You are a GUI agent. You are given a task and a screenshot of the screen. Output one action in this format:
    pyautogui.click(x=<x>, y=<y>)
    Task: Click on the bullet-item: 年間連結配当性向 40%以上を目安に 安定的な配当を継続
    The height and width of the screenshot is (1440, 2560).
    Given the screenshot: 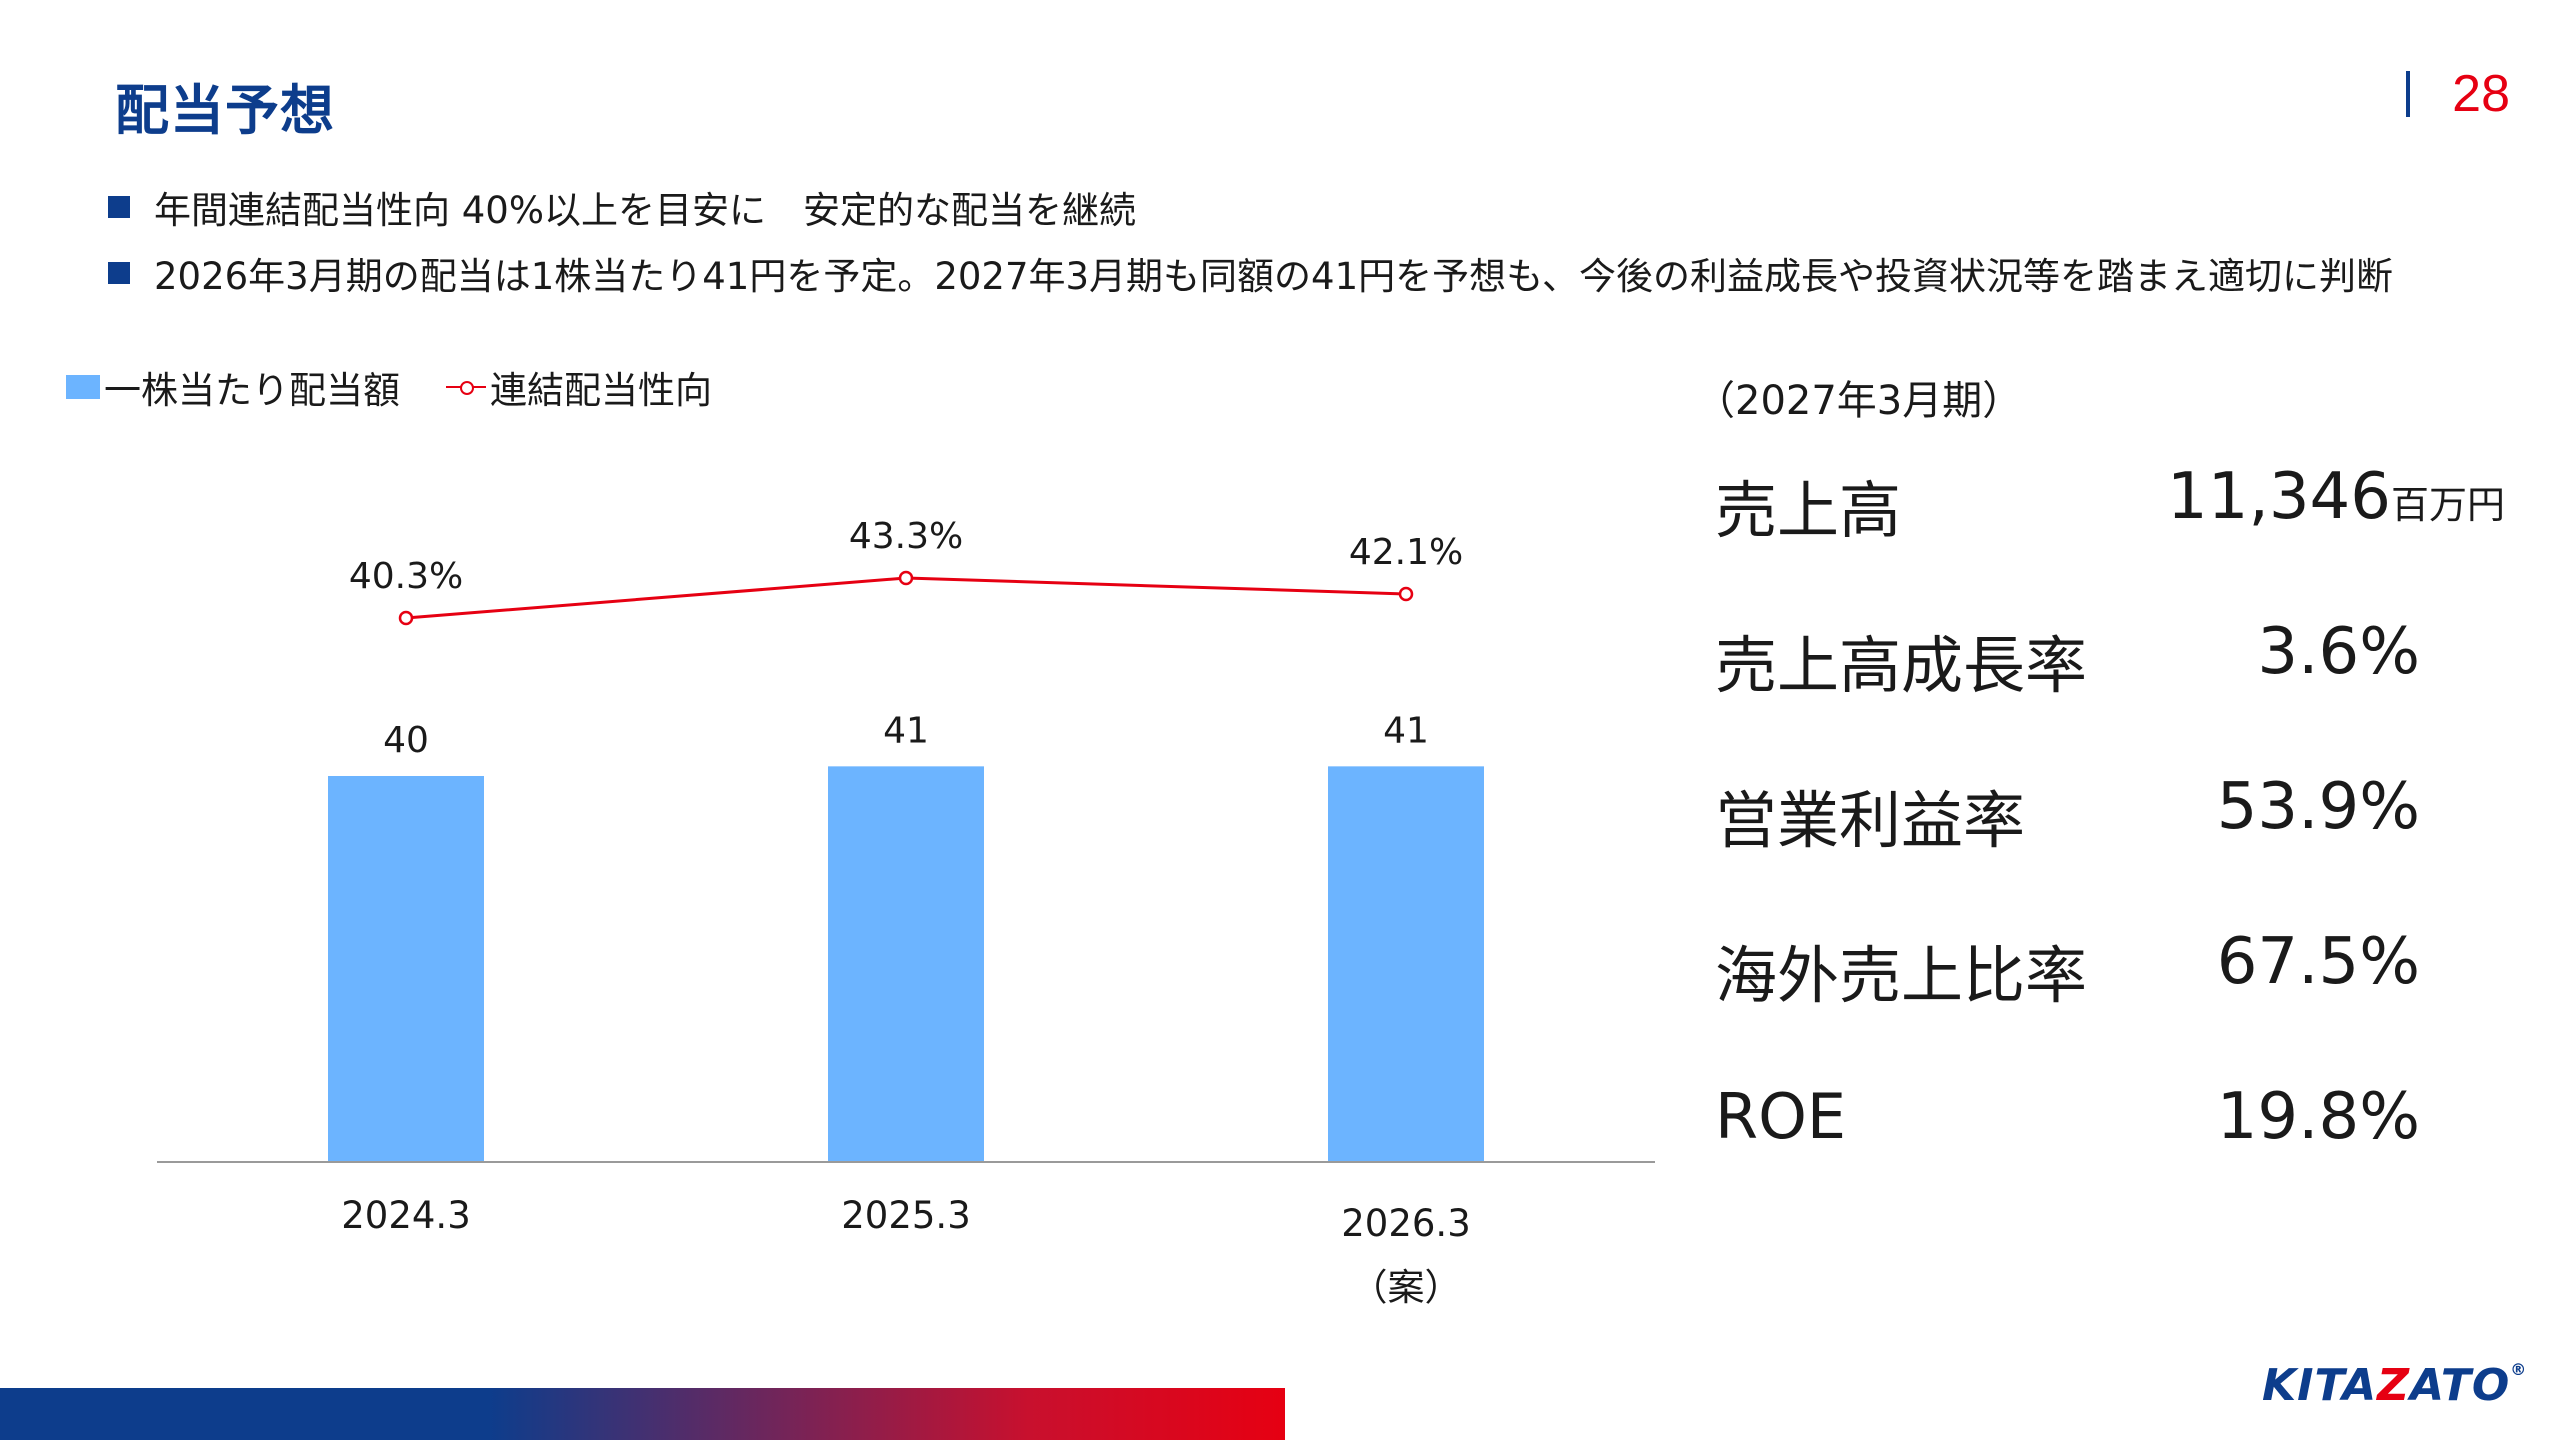 What is the action you would take?
    pyautogui.click(x=1250, y=207)
    